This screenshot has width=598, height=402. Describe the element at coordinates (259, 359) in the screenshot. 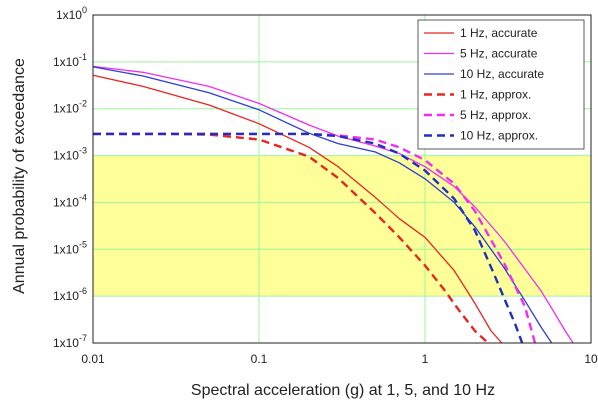

I see `x-tick-label: 0.1` at that location.